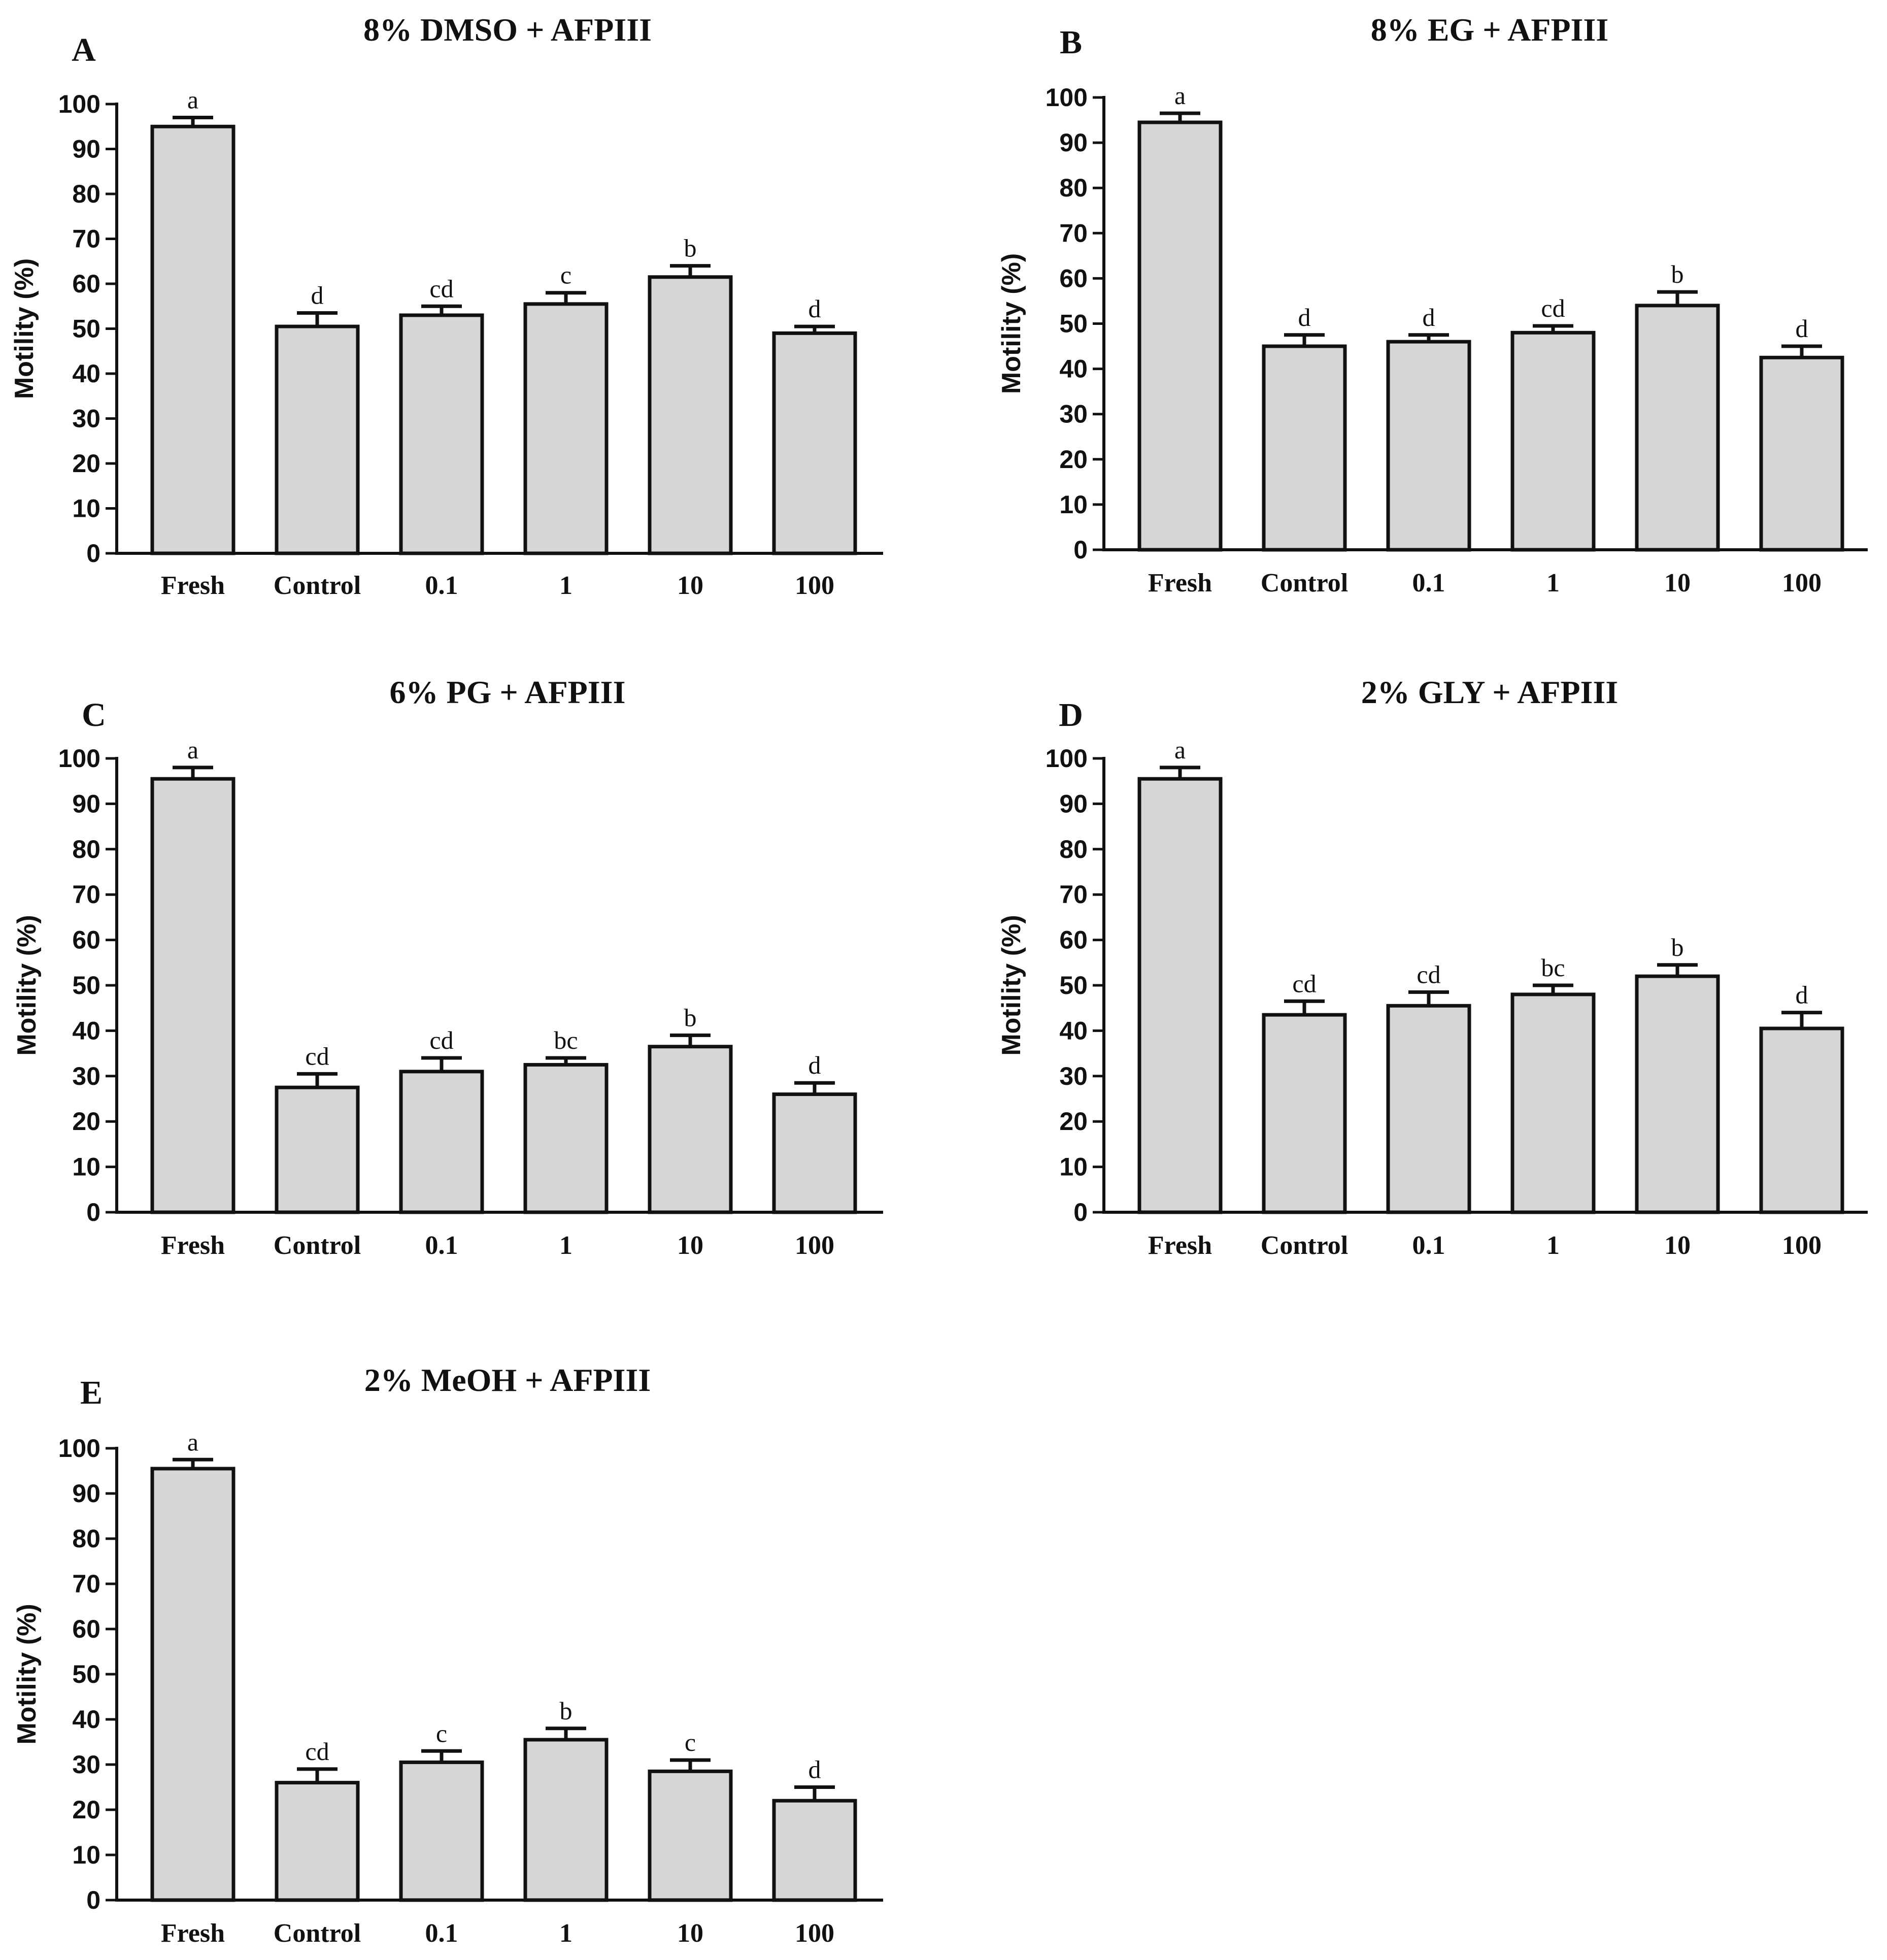 Image resolution: width=1887 pixels, height=1960 pixels. I want to click on y-tick-label-d-8: 80, so click(1074, 849).